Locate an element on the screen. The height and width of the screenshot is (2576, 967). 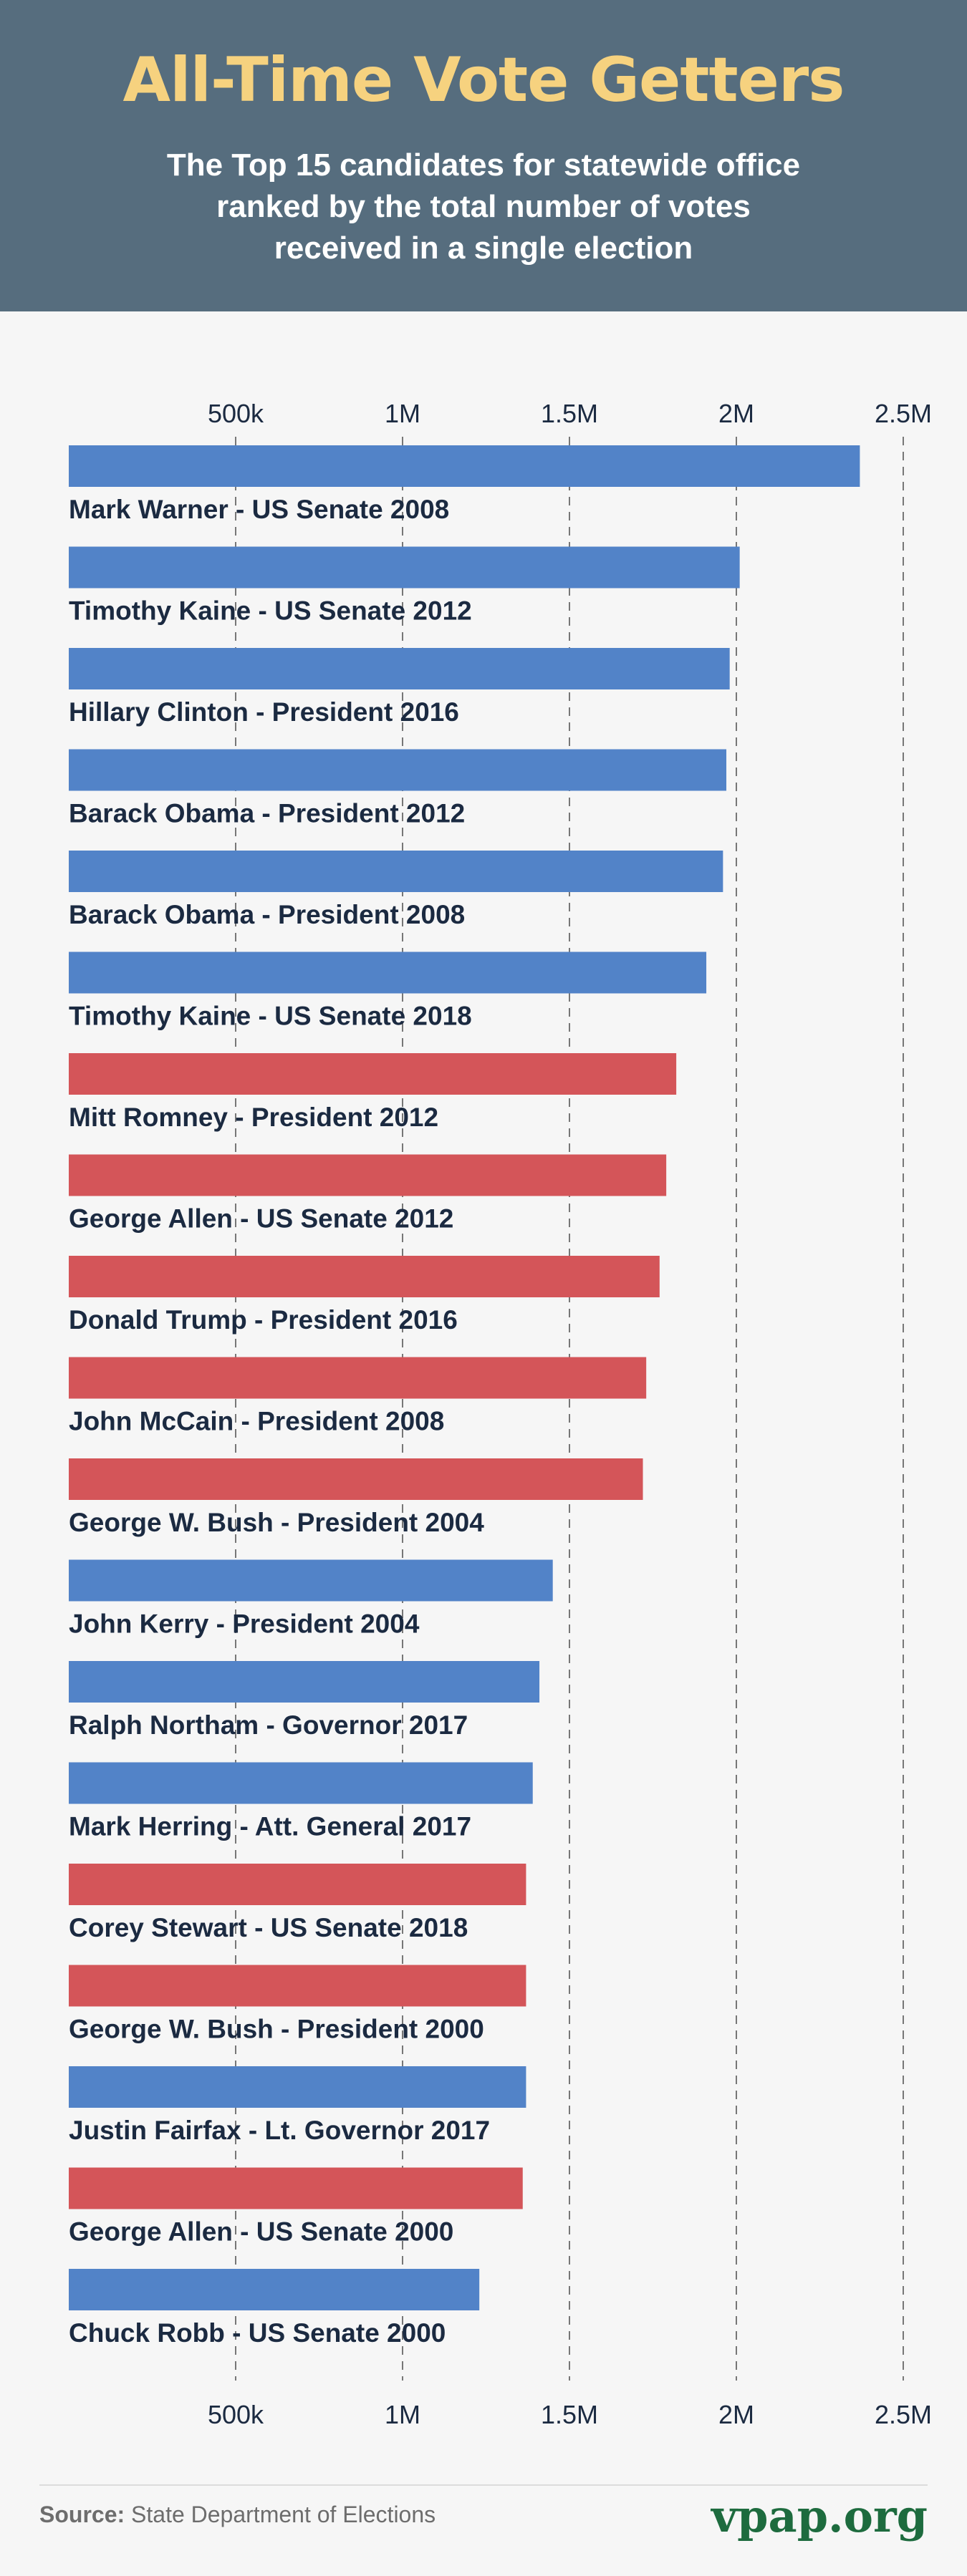
page-title: All-Time Vote Getters is located at coordinates (483, 80).